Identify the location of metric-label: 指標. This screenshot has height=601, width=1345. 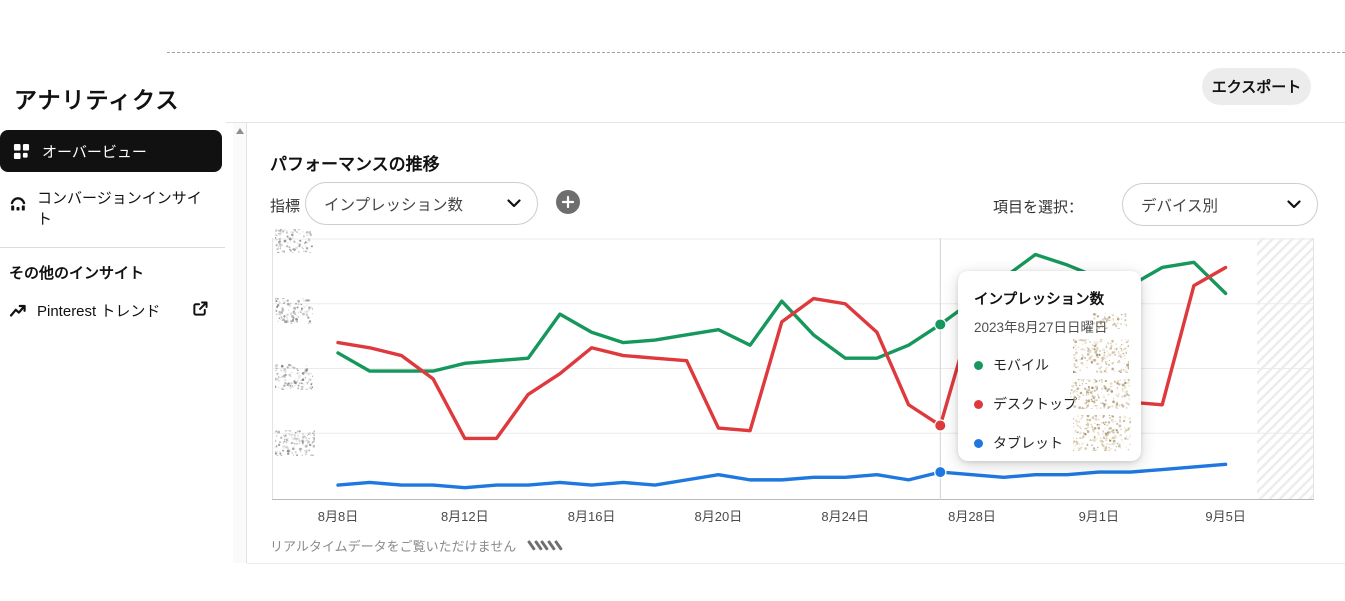
(285, 206).